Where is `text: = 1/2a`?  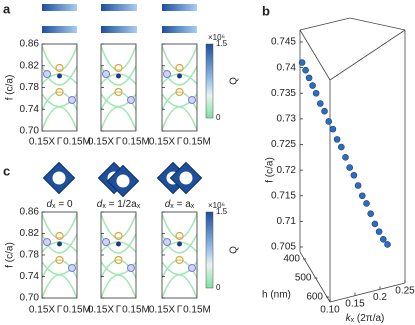 text: = 1/2a is located at coordinates (121, 204).